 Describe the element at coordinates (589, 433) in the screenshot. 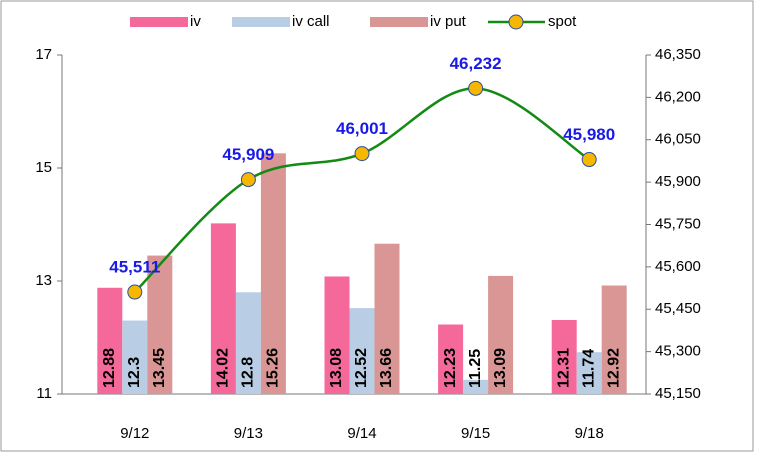

I see `x-tick-label: 9/18` at that location.